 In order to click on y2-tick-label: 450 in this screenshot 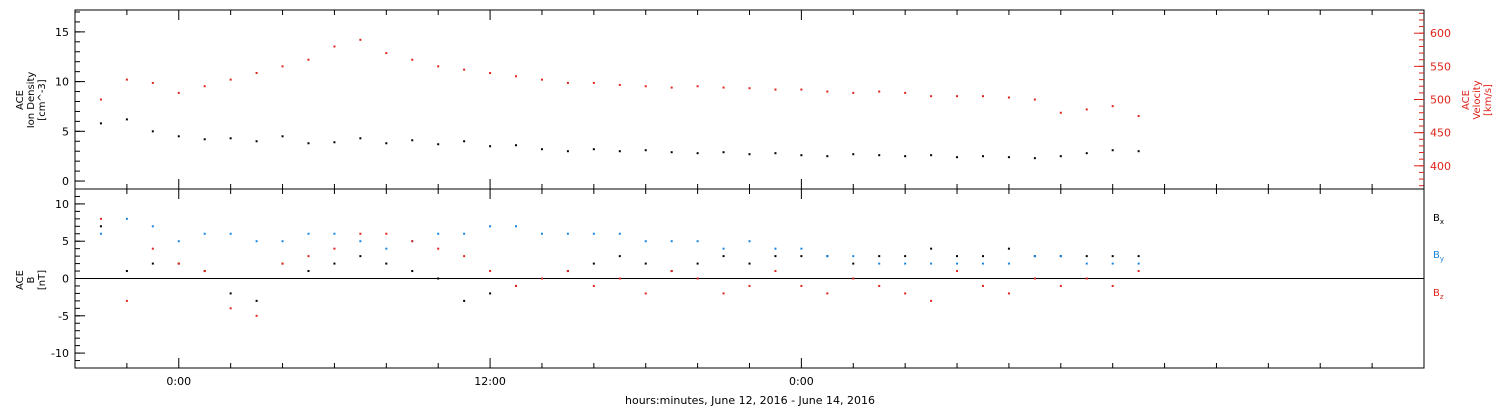, I will do `click(1440, 133)`.